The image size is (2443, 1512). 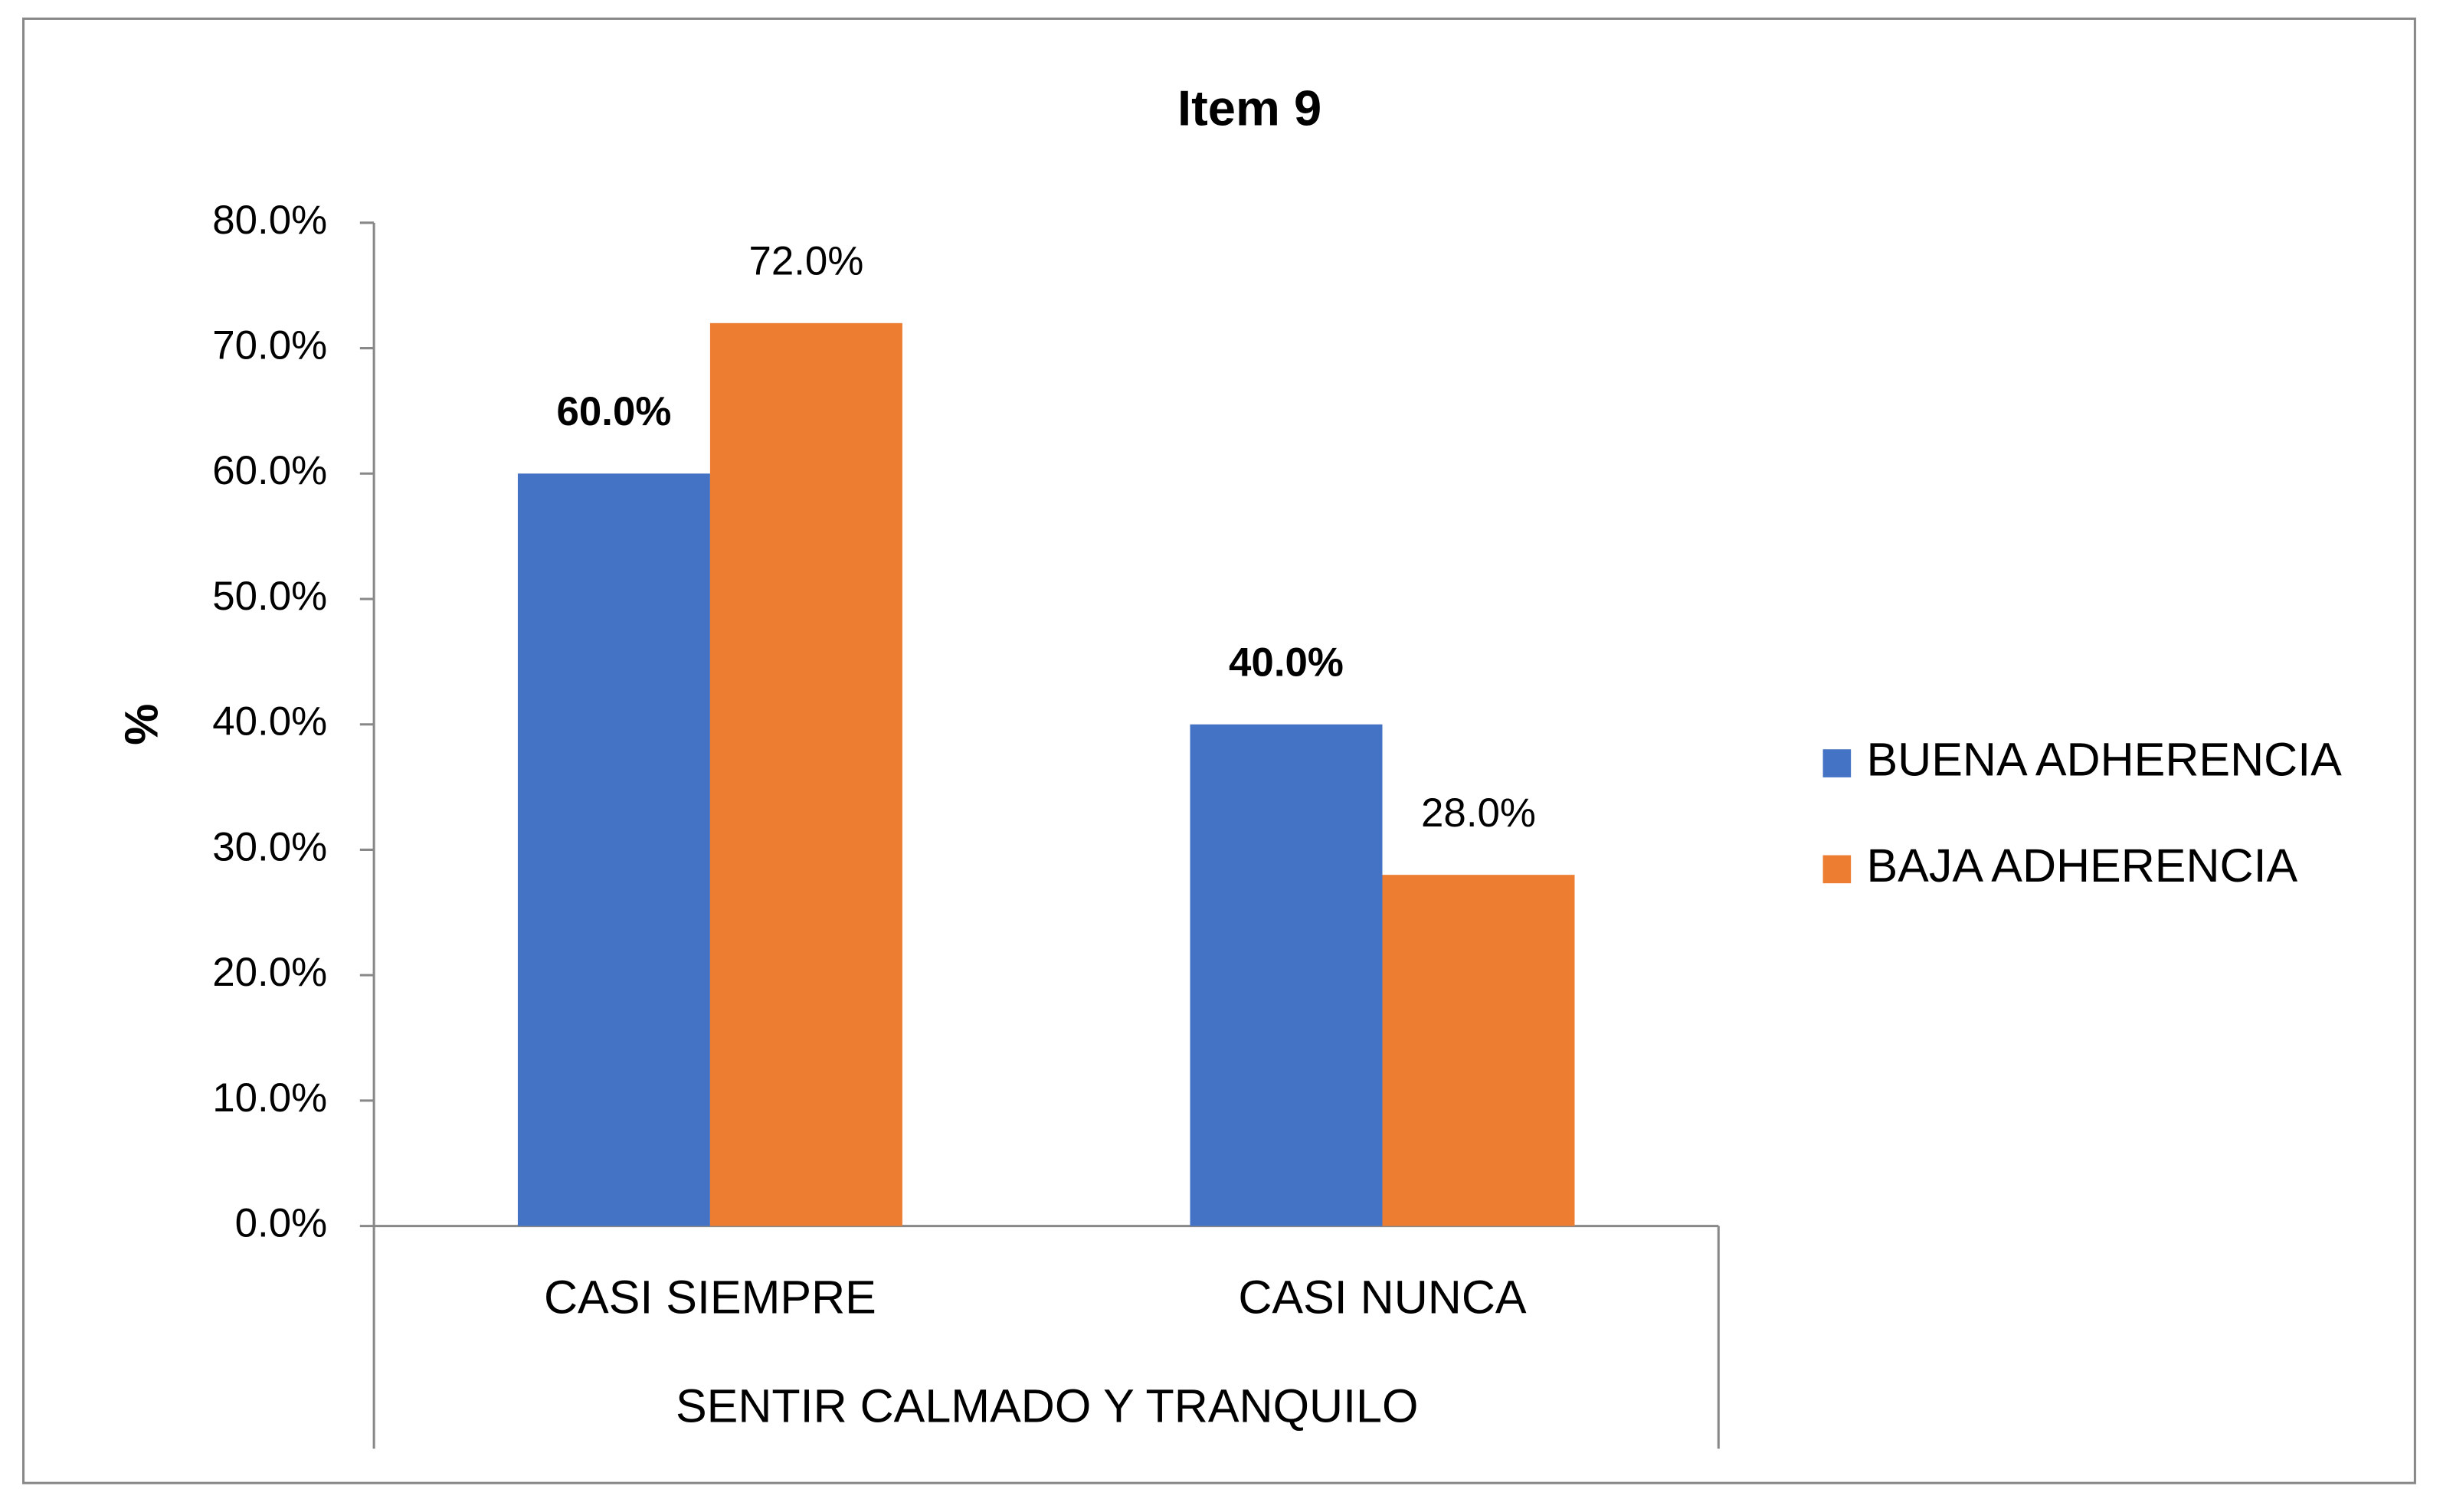 I want to click on chart-title: Item 9, so click(x=1249, y=108).